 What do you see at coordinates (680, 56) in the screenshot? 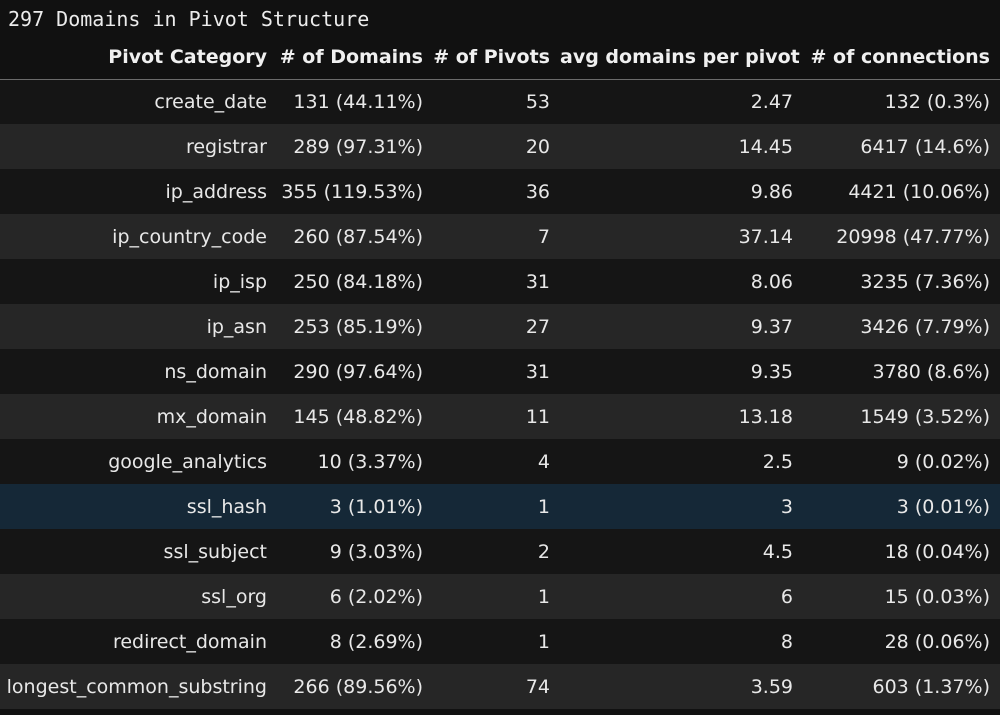
I see `column-header-avg-domains-per-pivot: avg domains per pivot` at bounding box center [680, 56].